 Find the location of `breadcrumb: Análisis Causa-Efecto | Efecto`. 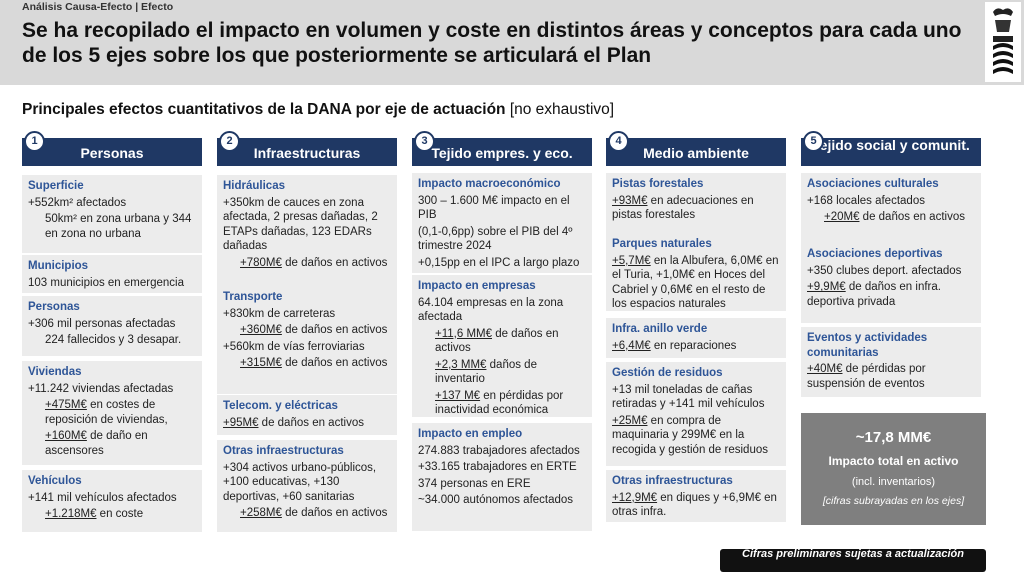

breadcrumb: Análisis Causa-Efecto | Efecto is located at coordinates (98, 7).